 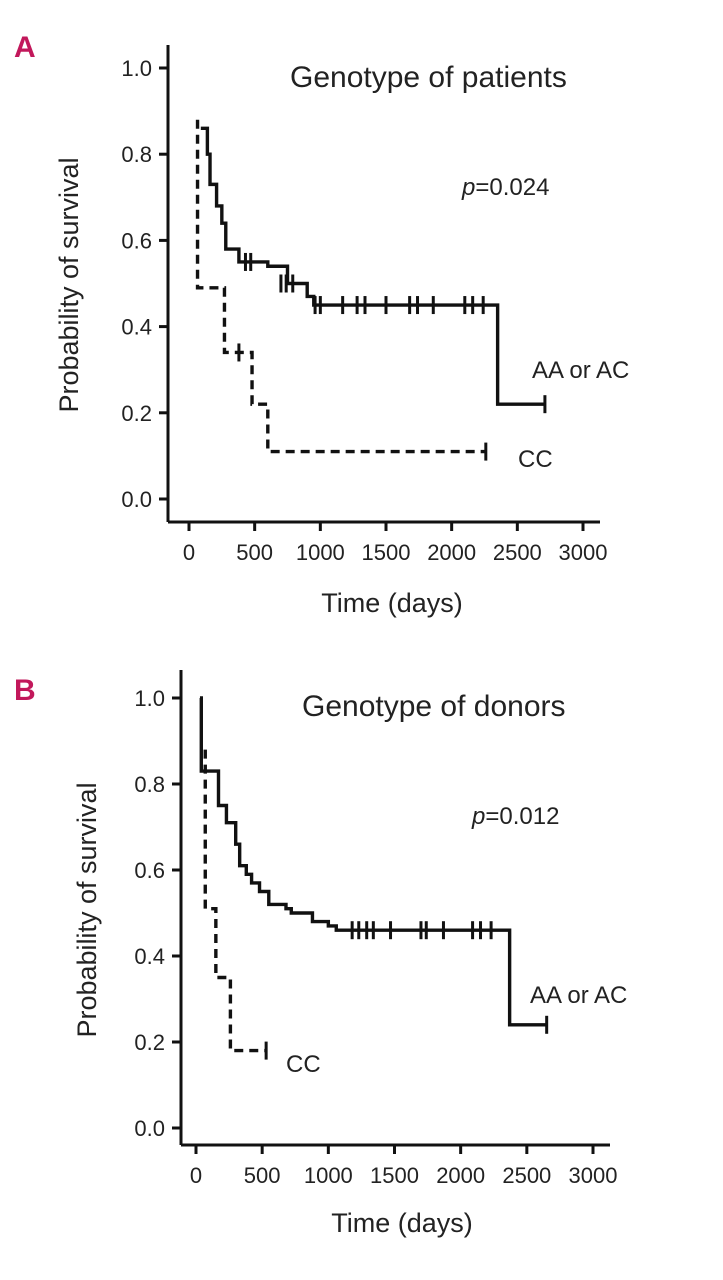 I want to click on y-tick-label-a-2: 0.4, so click(x=136, y=327).